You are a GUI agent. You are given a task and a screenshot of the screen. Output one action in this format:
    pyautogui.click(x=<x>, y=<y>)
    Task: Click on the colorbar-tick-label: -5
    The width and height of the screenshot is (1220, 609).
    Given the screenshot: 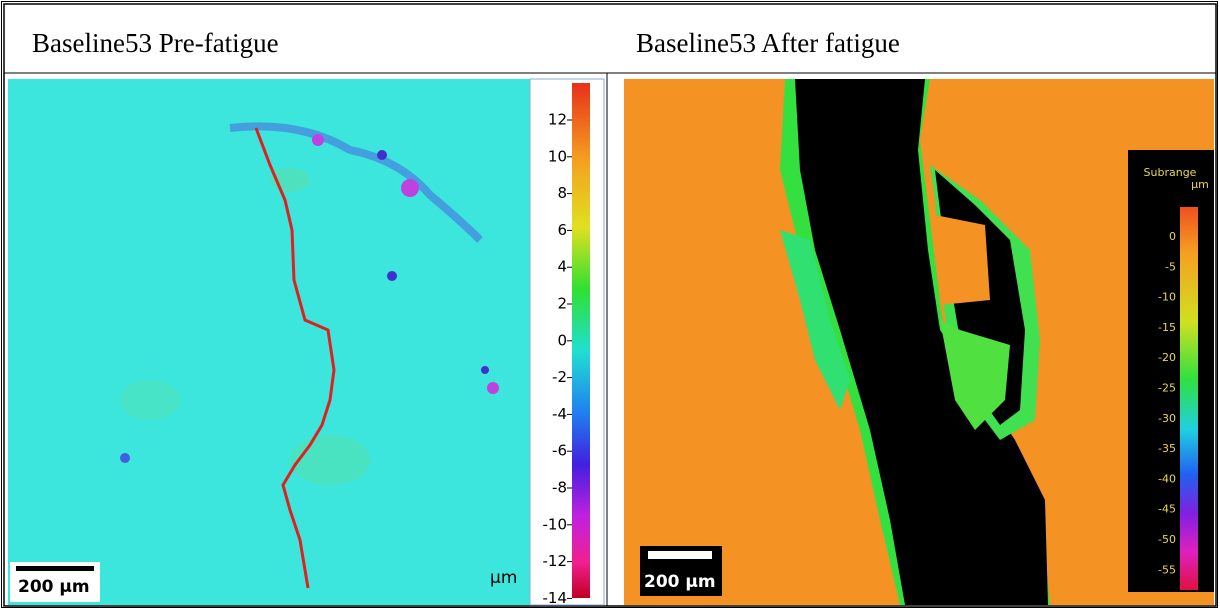 What is the action you would take?
    pyautogui.click(x=1170, y=266)
    